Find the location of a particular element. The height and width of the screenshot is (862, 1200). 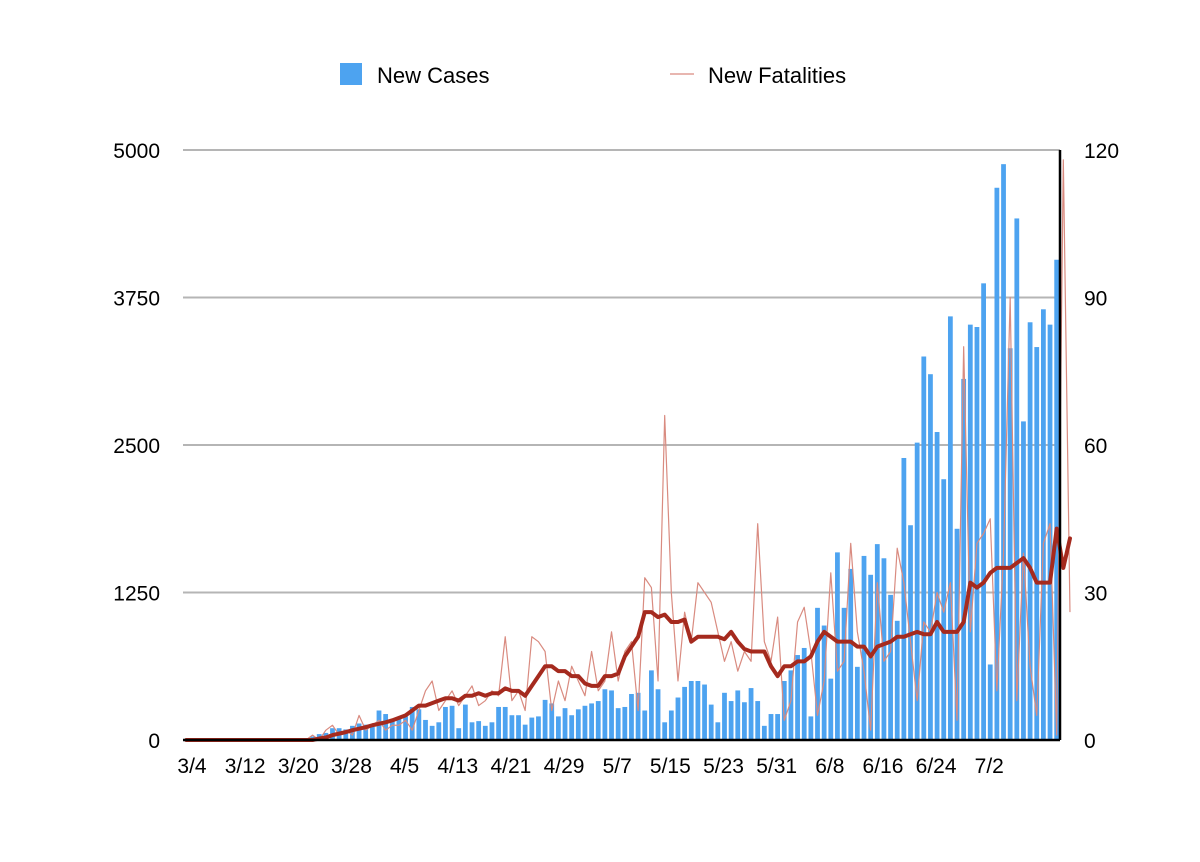

x-tick-label: 5/23 is located at coordinates (723, 766).